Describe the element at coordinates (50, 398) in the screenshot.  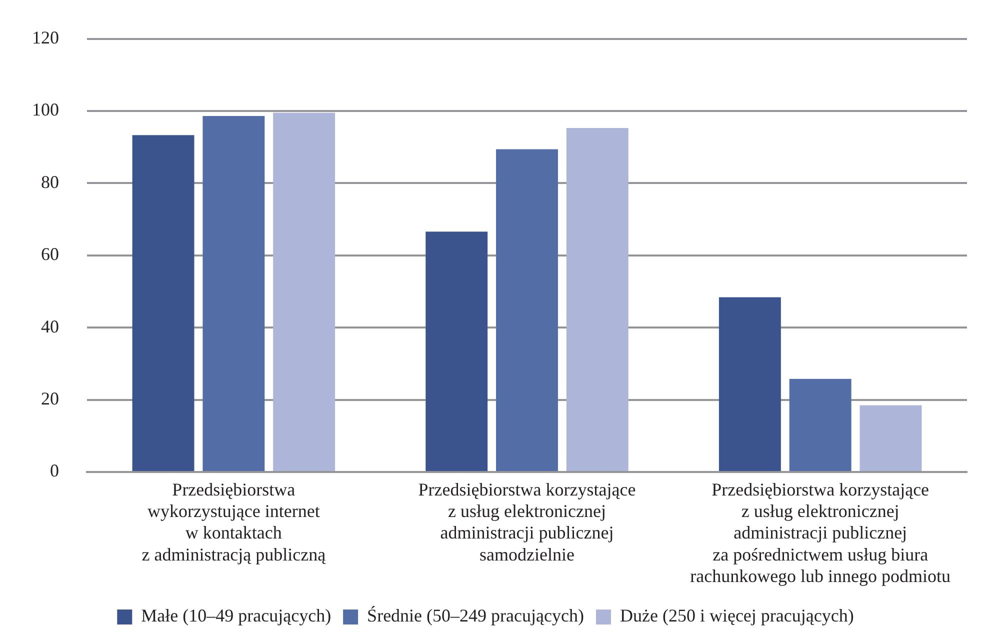
I see `y-tick-label: 20` at that location.